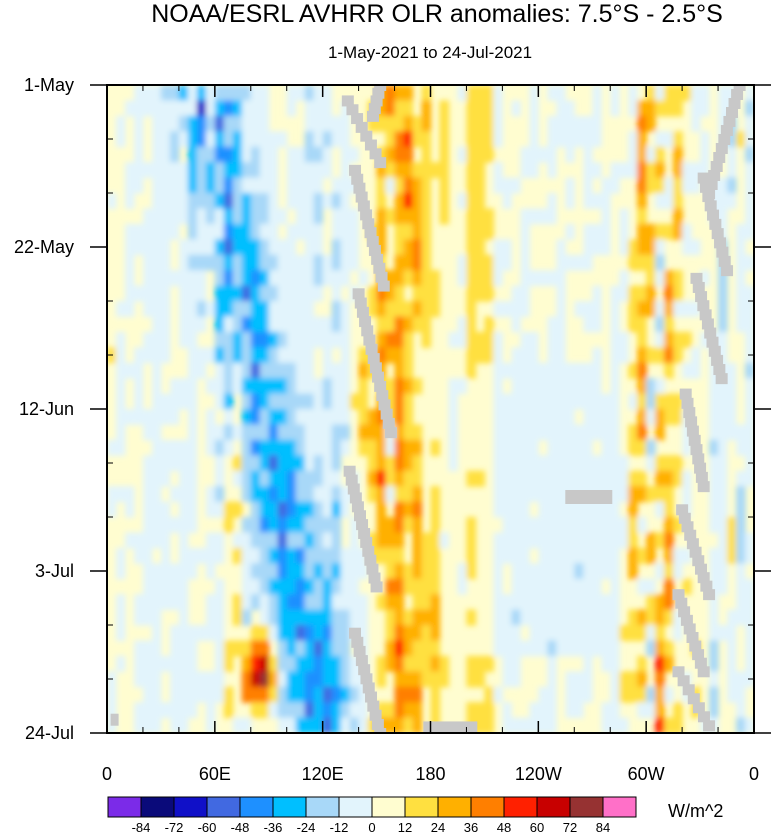  What do you see at coordinates (46, 409) in the screenshot?
I see `y-tick-label: 12-Jun` at bounding box center [46, 409].